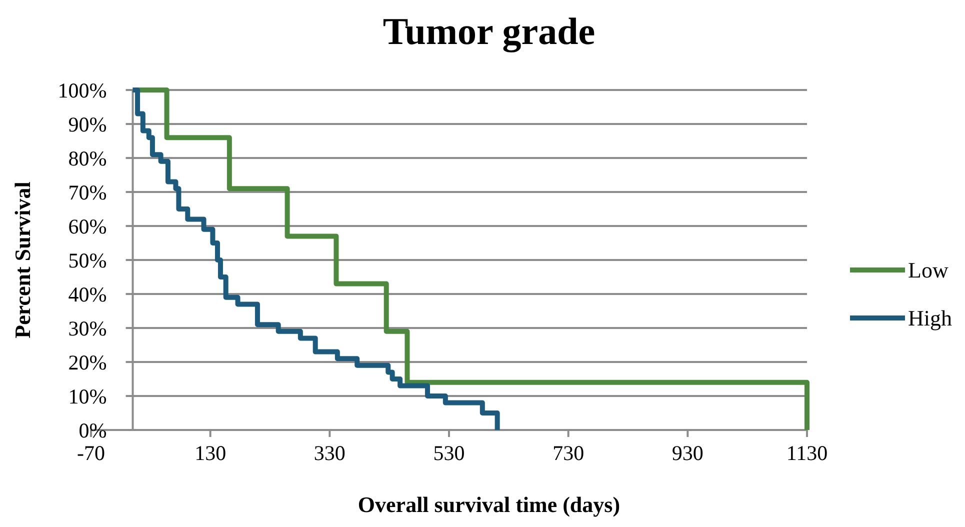 This screenshot has height=527, width=965. Describe the element at coordinates (568, 453) in the screenshot. I see `x-tick-label: 730` at that location.